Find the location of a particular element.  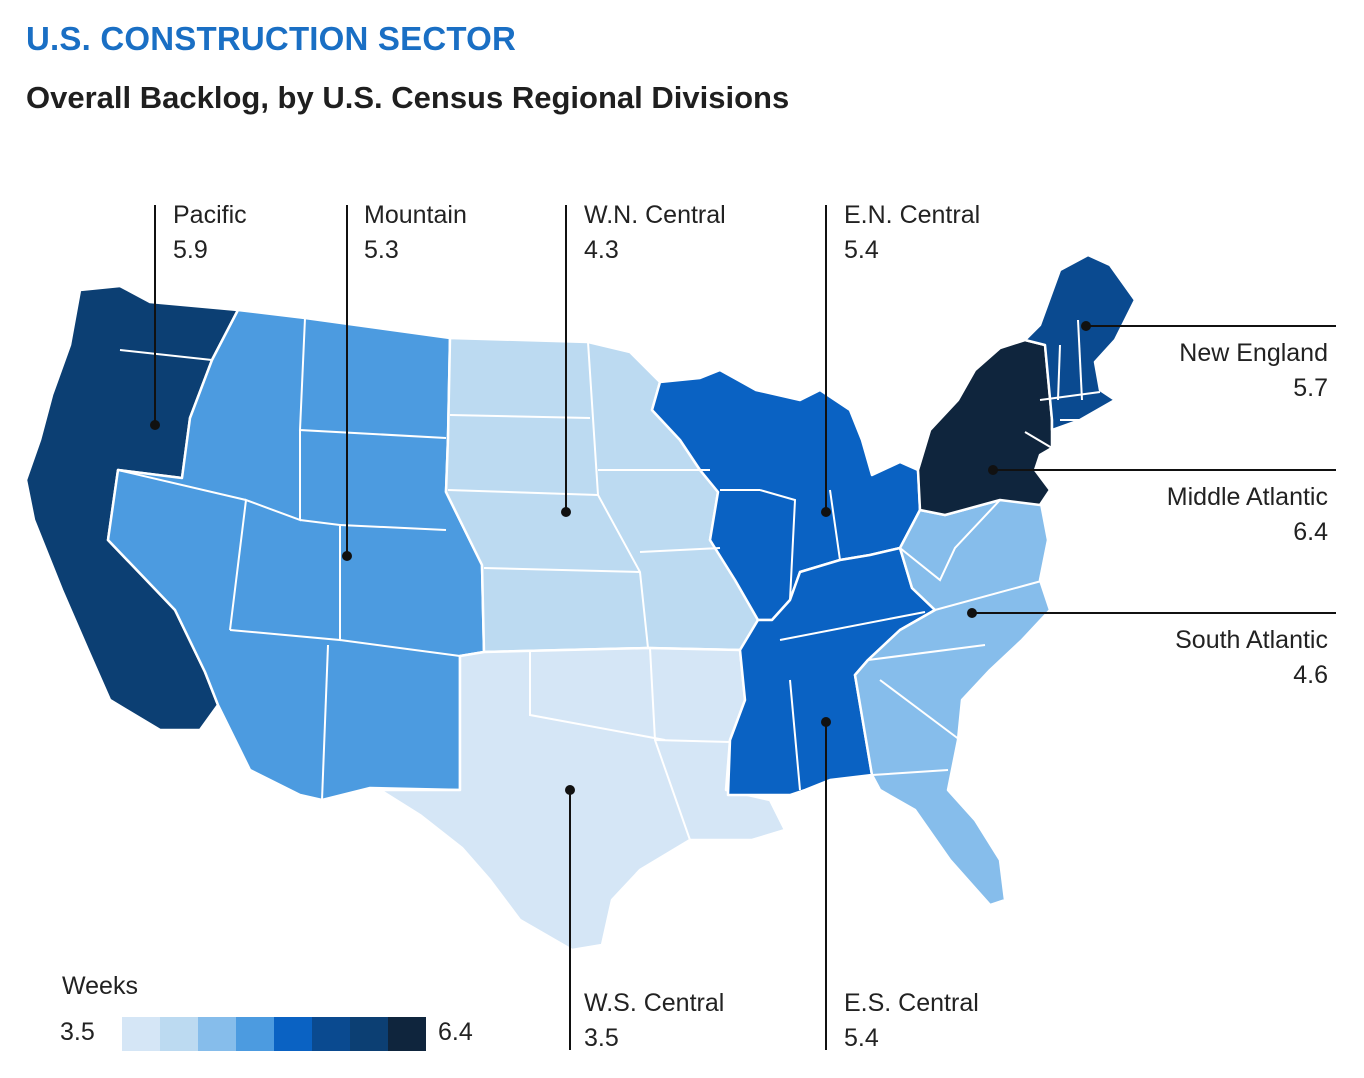

label-es-central-name: E.S. Central is located at coordinates (911, 1003).